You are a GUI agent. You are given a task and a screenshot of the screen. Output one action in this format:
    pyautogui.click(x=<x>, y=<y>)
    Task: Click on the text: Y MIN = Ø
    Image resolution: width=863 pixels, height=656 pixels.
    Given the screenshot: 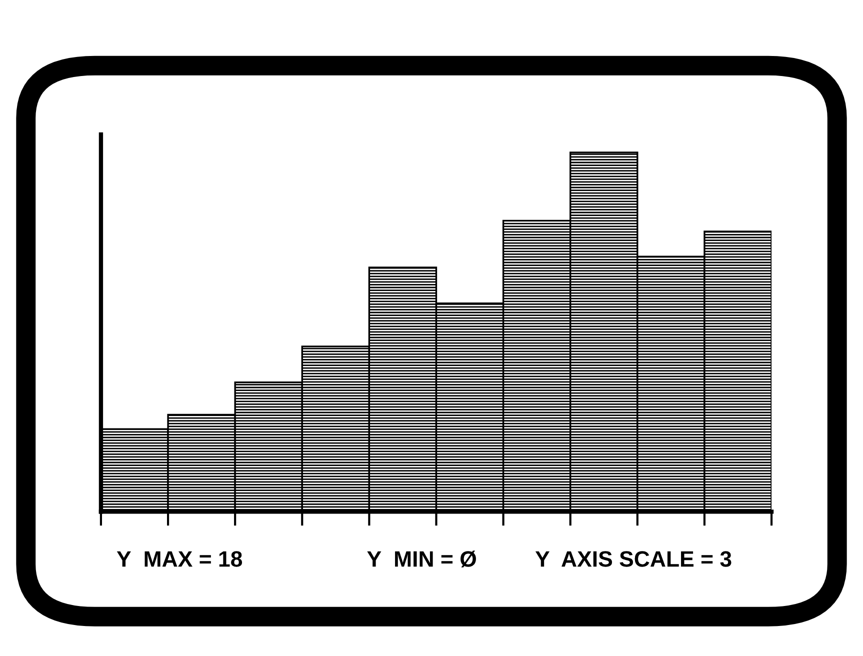 What is the action you would take?
    pyautogui.click(x=421, y=559)
    